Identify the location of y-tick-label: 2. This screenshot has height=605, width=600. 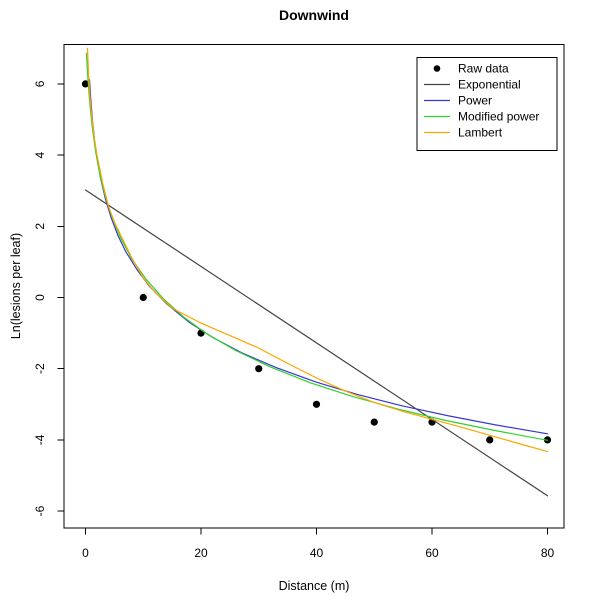
(40, 226).